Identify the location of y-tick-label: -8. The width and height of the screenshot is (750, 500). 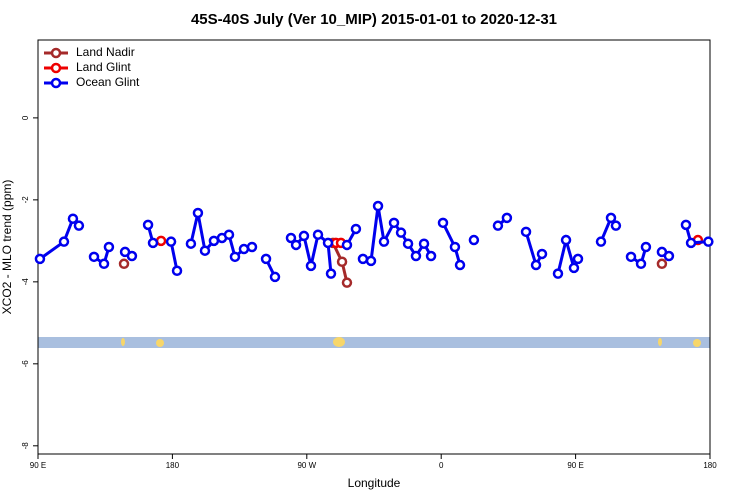
(25, 446).